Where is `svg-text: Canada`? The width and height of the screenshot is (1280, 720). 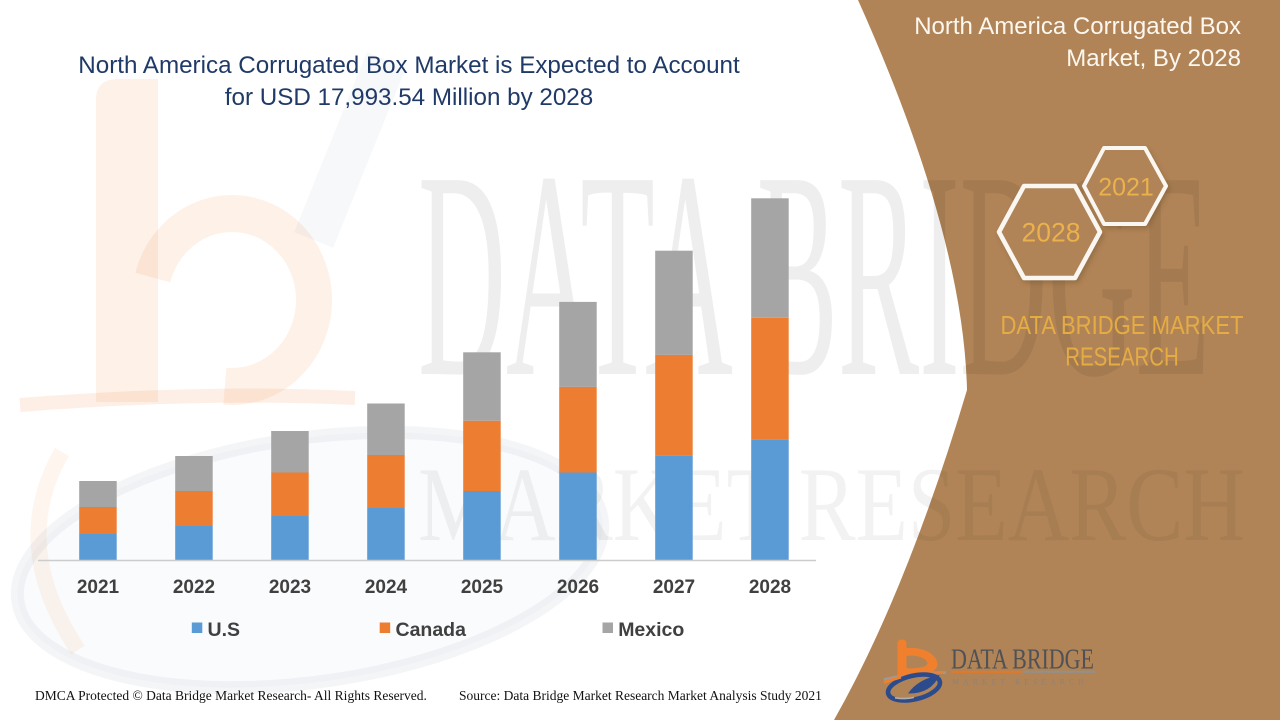
svg-text: Canada is located at coordinates (431, 630).